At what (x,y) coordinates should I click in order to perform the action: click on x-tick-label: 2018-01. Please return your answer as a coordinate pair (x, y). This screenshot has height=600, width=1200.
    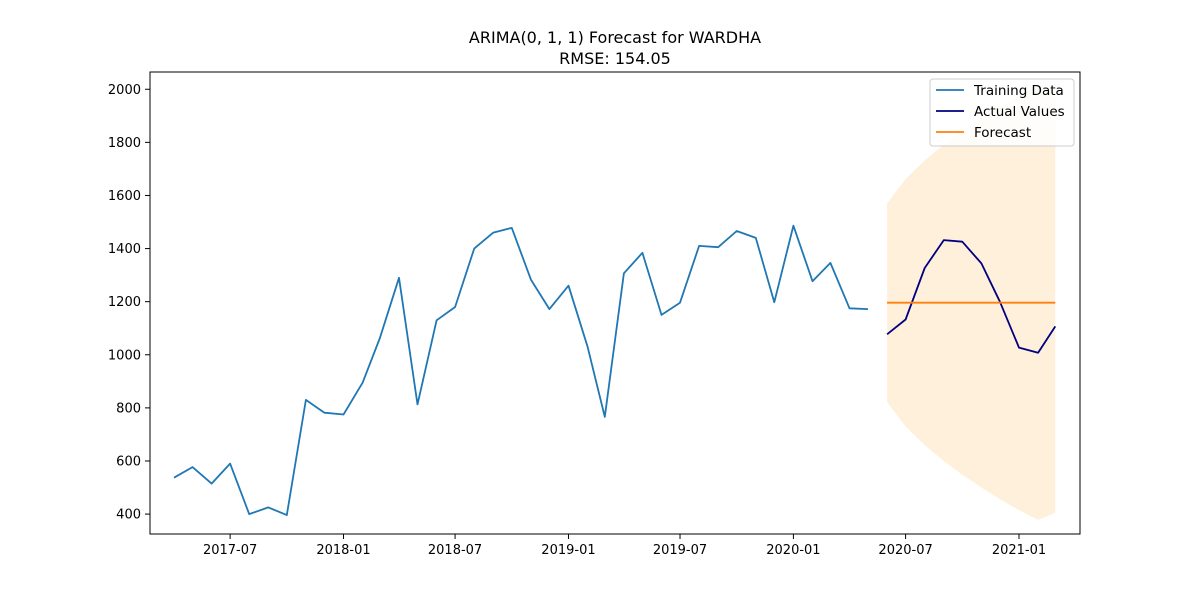
    Looking at the image, I should click on (343, 550).